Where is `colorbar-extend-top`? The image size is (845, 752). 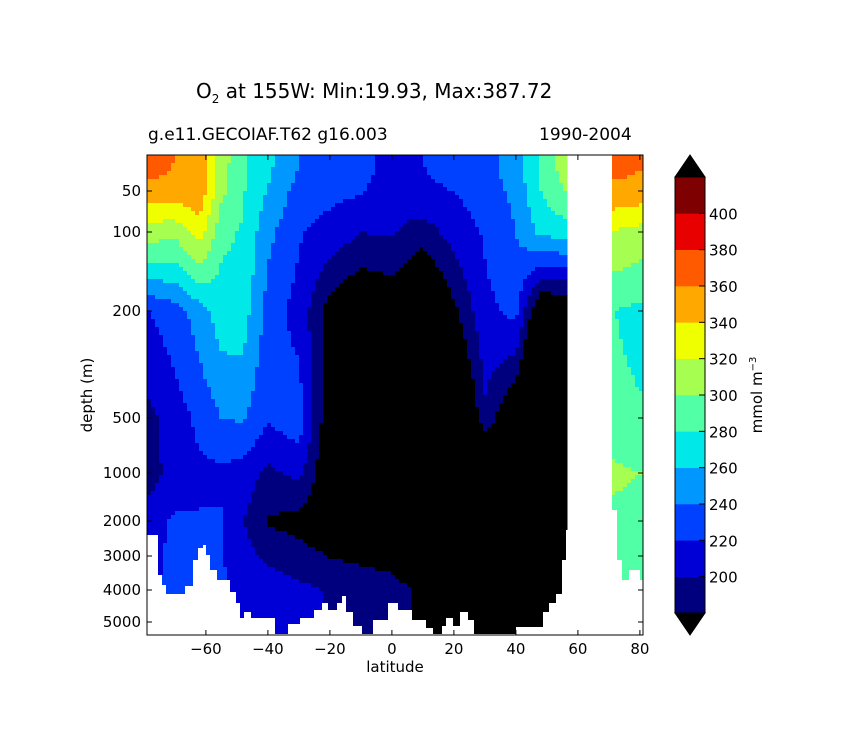
colorbar-extend-top is located at coordinates (690, 166).